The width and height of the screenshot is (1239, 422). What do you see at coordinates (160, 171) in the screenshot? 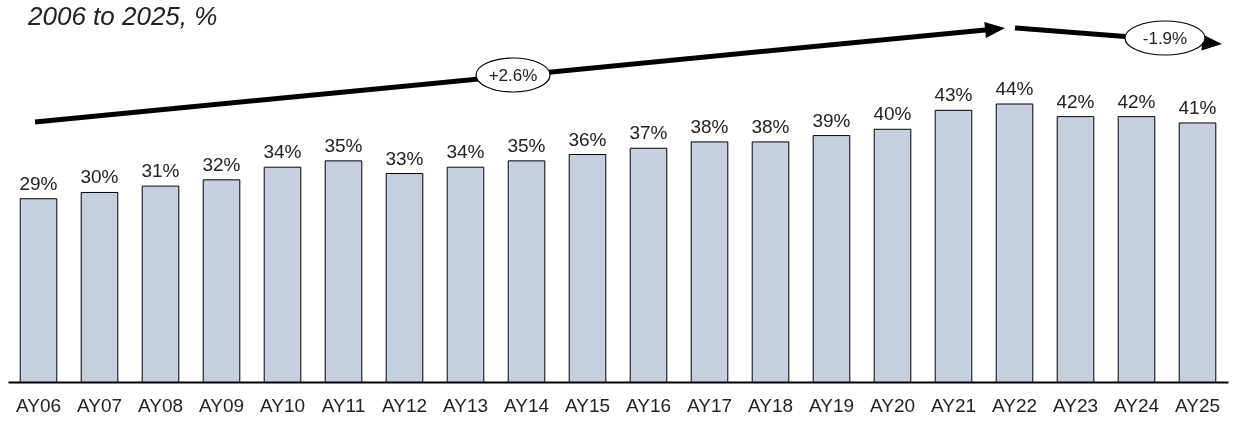
I see `data-label: 31%` at bounding box center [160, 171].